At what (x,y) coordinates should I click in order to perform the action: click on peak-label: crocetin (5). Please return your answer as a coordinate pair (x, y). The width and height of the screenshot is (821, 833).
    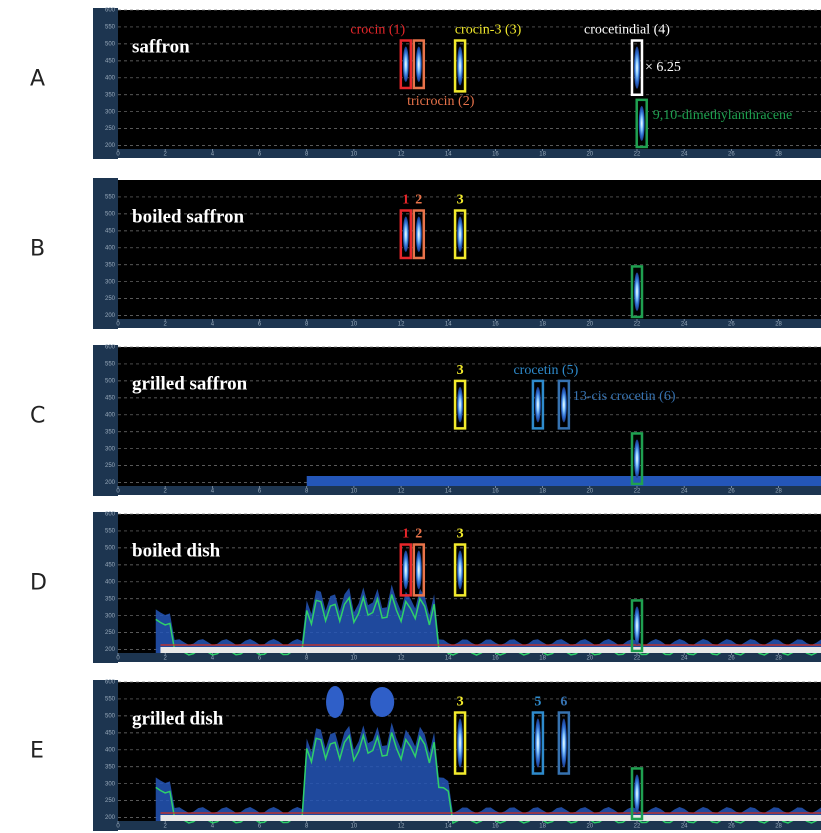
    Looking at the image, I should click on (545, 370).